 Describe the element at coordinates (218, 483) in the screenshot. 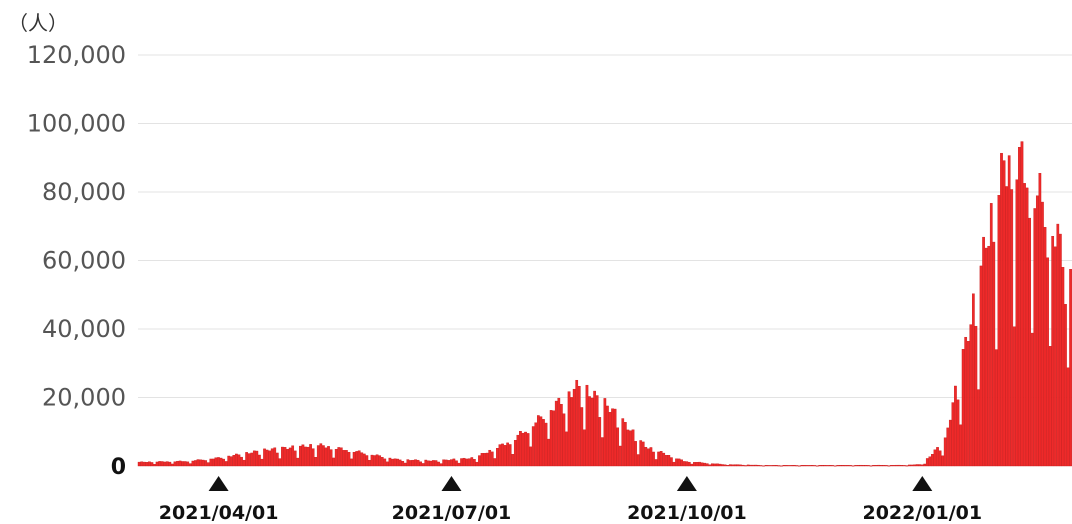

I see `date-marker-triangle-icon` at that location.